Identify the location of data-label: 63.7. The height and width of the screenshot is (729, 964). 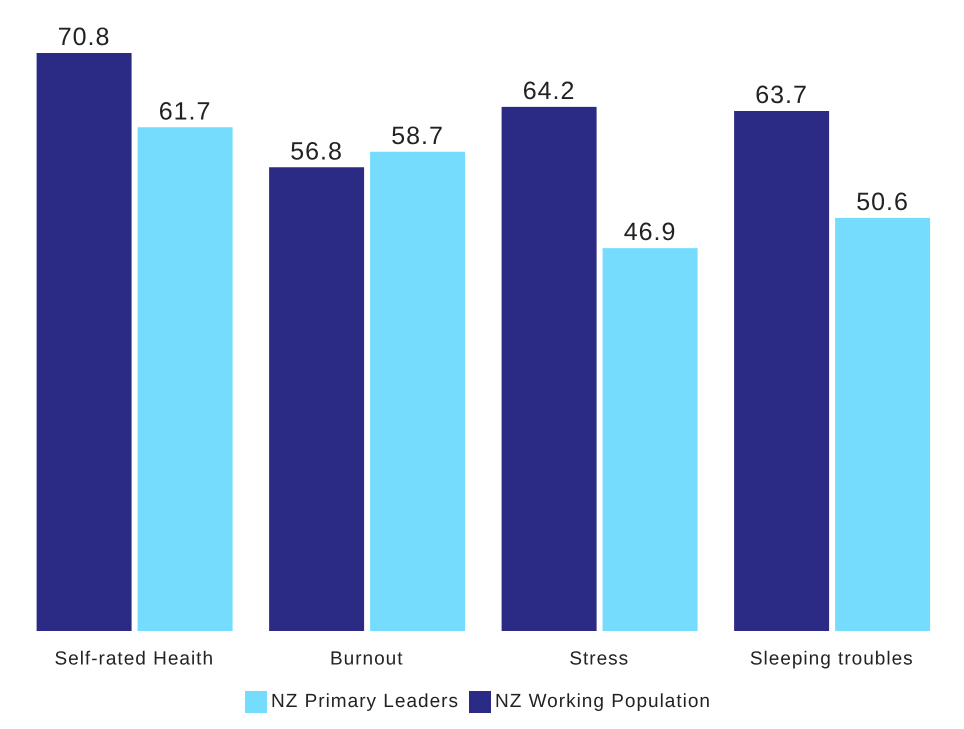
(781, 94).